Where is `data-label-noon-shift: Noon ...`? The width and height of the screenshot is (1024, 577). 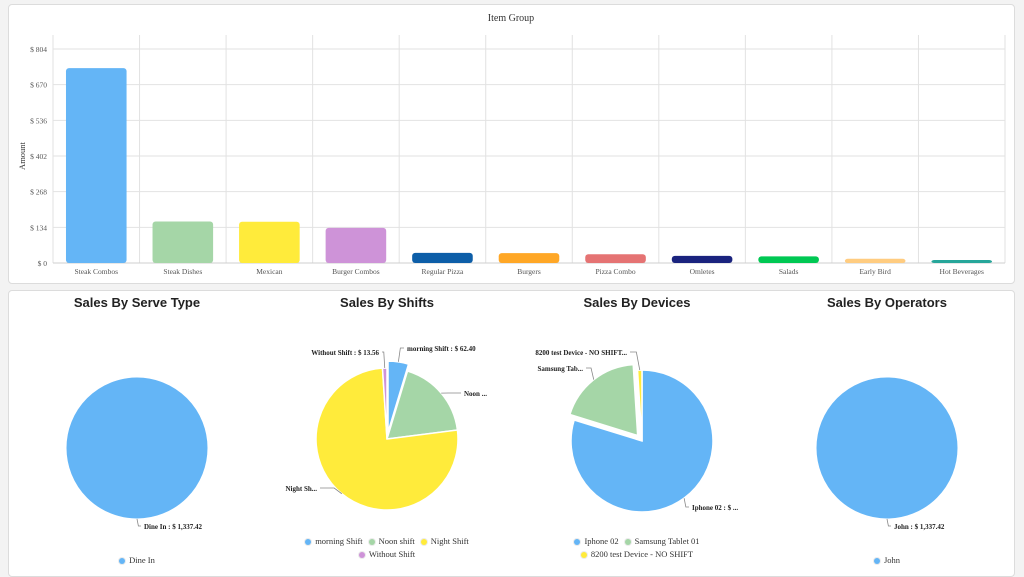 data-label-noon-shift: Noon ... is located at coordinates (475, 394).